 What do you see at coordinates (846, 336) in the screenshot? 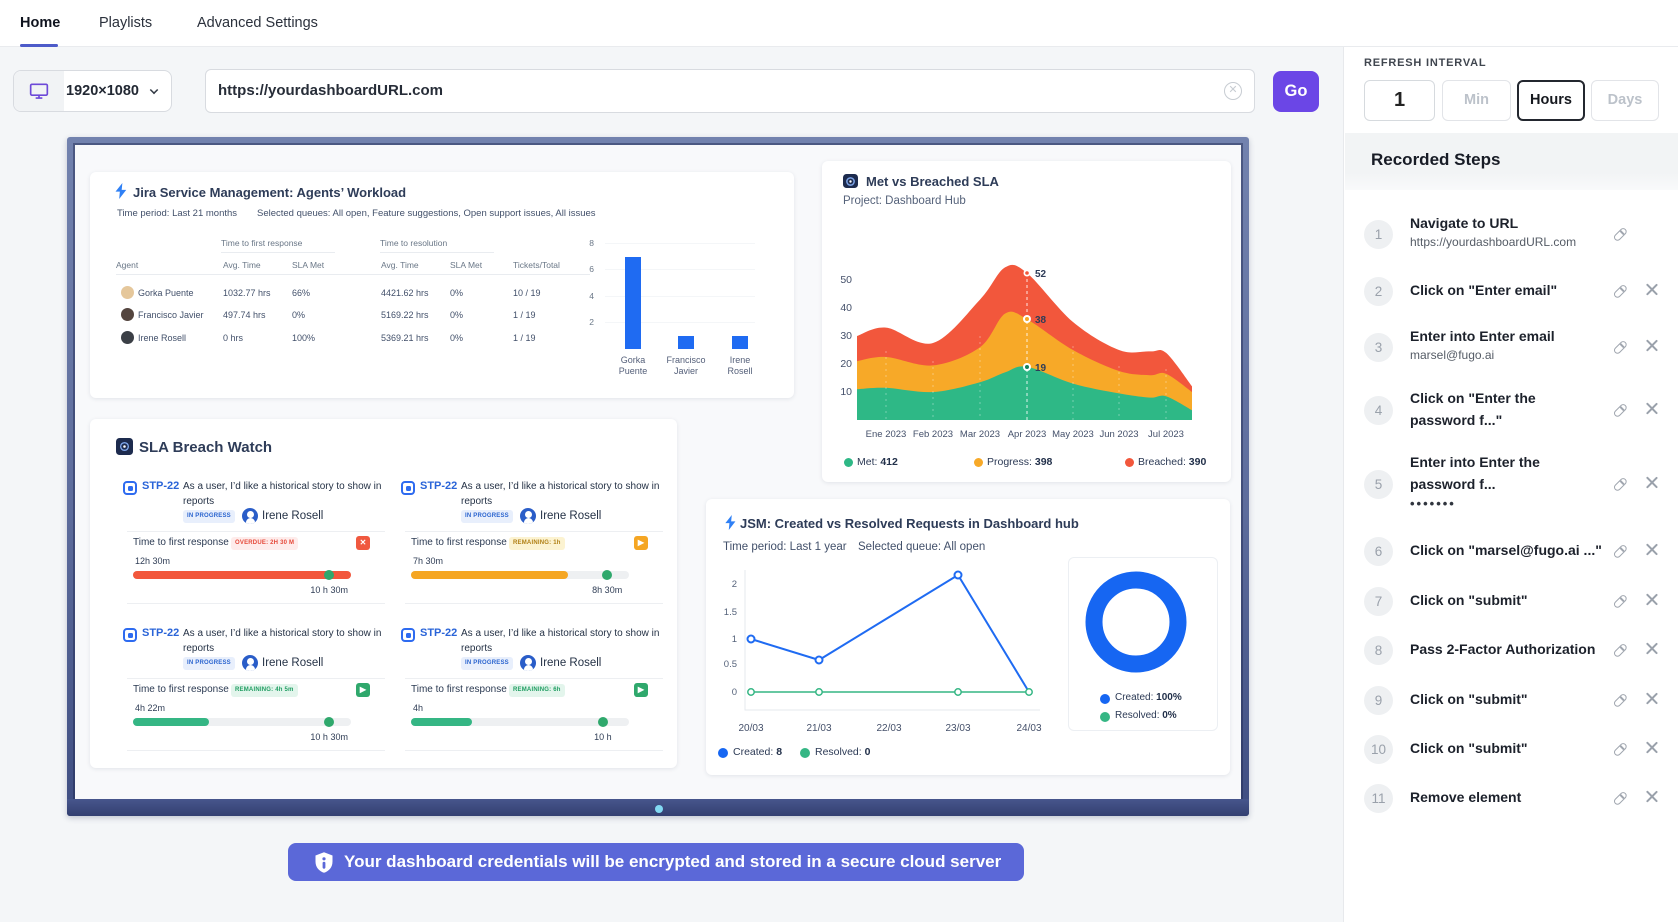
I see `svg-text: 30` at bounding box center [846, 336].